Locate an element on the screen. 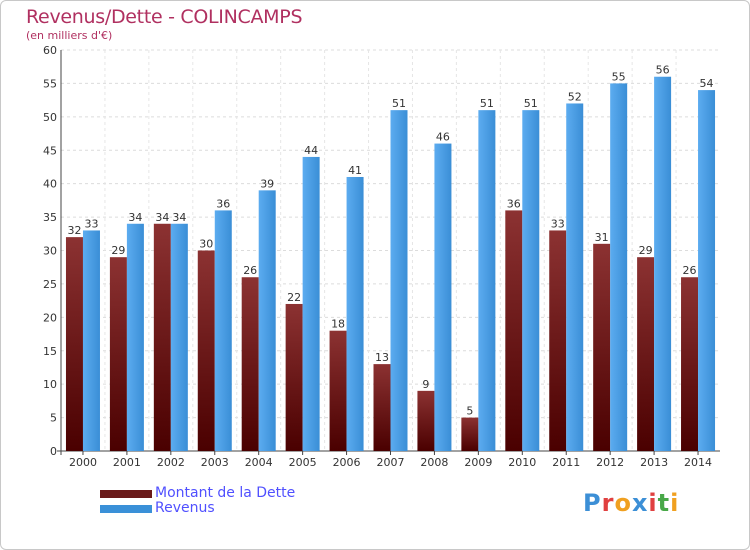 Image resolution: width=750 pixels, height=550 pixels. value-label: 52 is located at coordinates (575, 96).